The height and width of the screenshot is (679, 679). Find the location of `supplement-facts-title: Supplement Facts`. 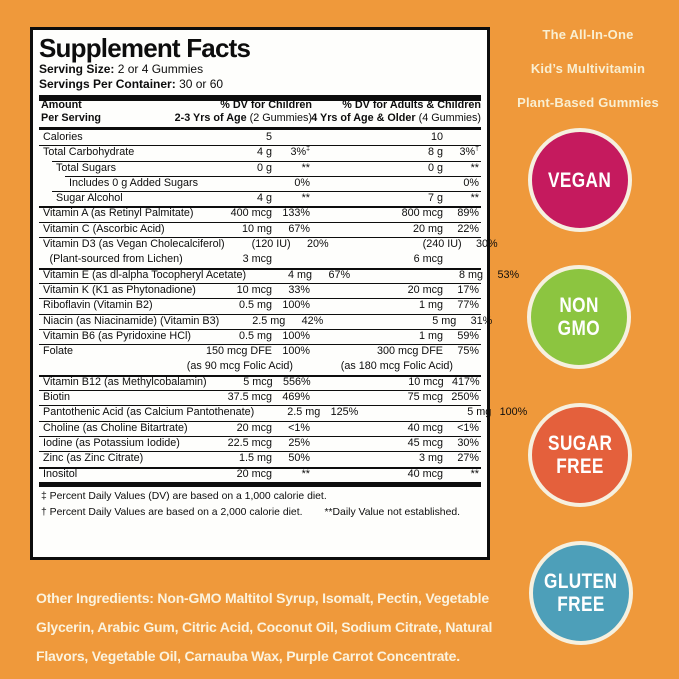

supplement-facts-title: Supplement Facts is located at coordinates (145, 48).